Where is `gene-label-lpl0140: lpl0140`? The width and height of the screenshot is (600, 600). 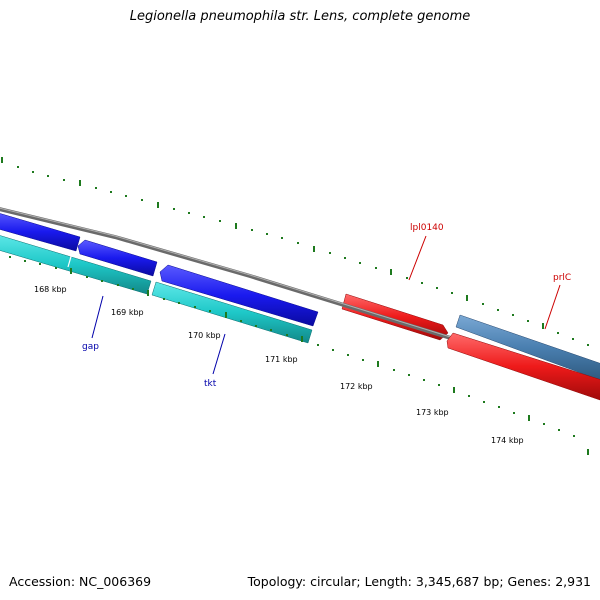 gene-label-lpl0140: lpl0140 is located at coordinates (427, 228).